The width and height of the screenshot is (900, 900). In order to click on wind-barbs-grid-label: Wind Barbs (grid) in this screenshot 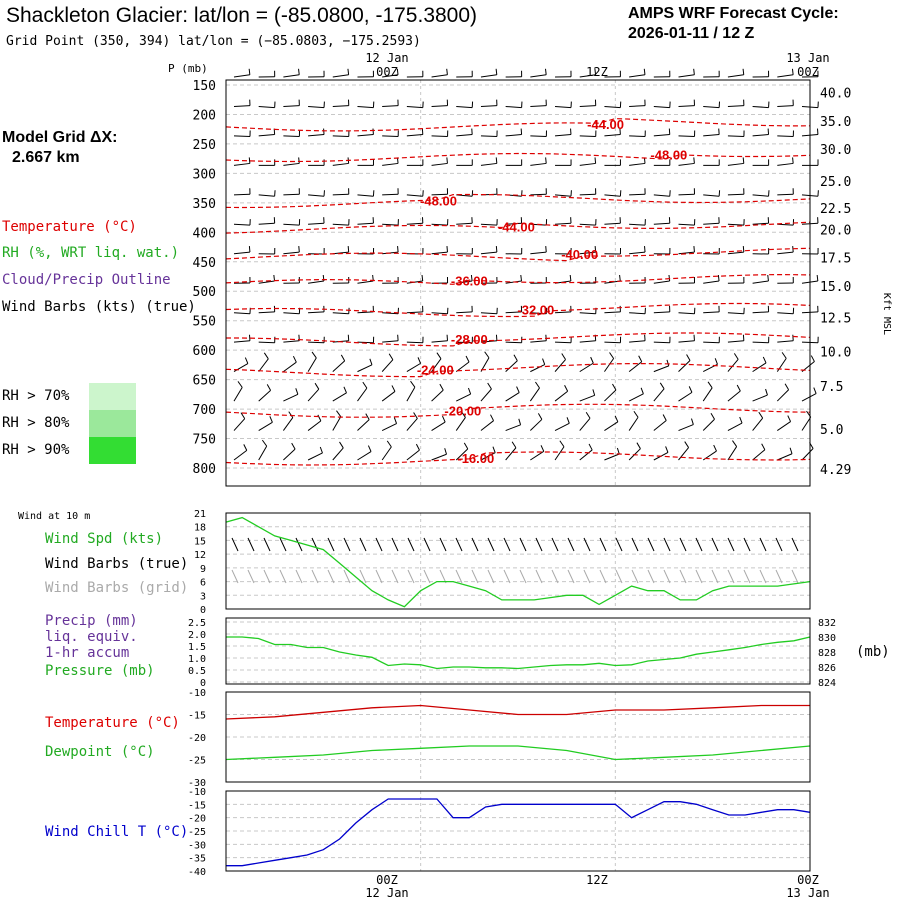, I will do `click(116, 588)`.